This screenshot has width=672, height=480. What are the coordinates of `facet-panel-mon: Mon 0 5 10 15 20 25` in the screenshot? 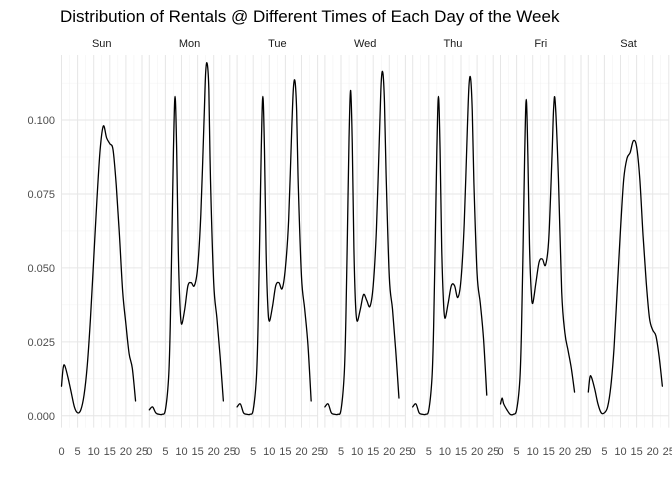 It's located at (191, 248).